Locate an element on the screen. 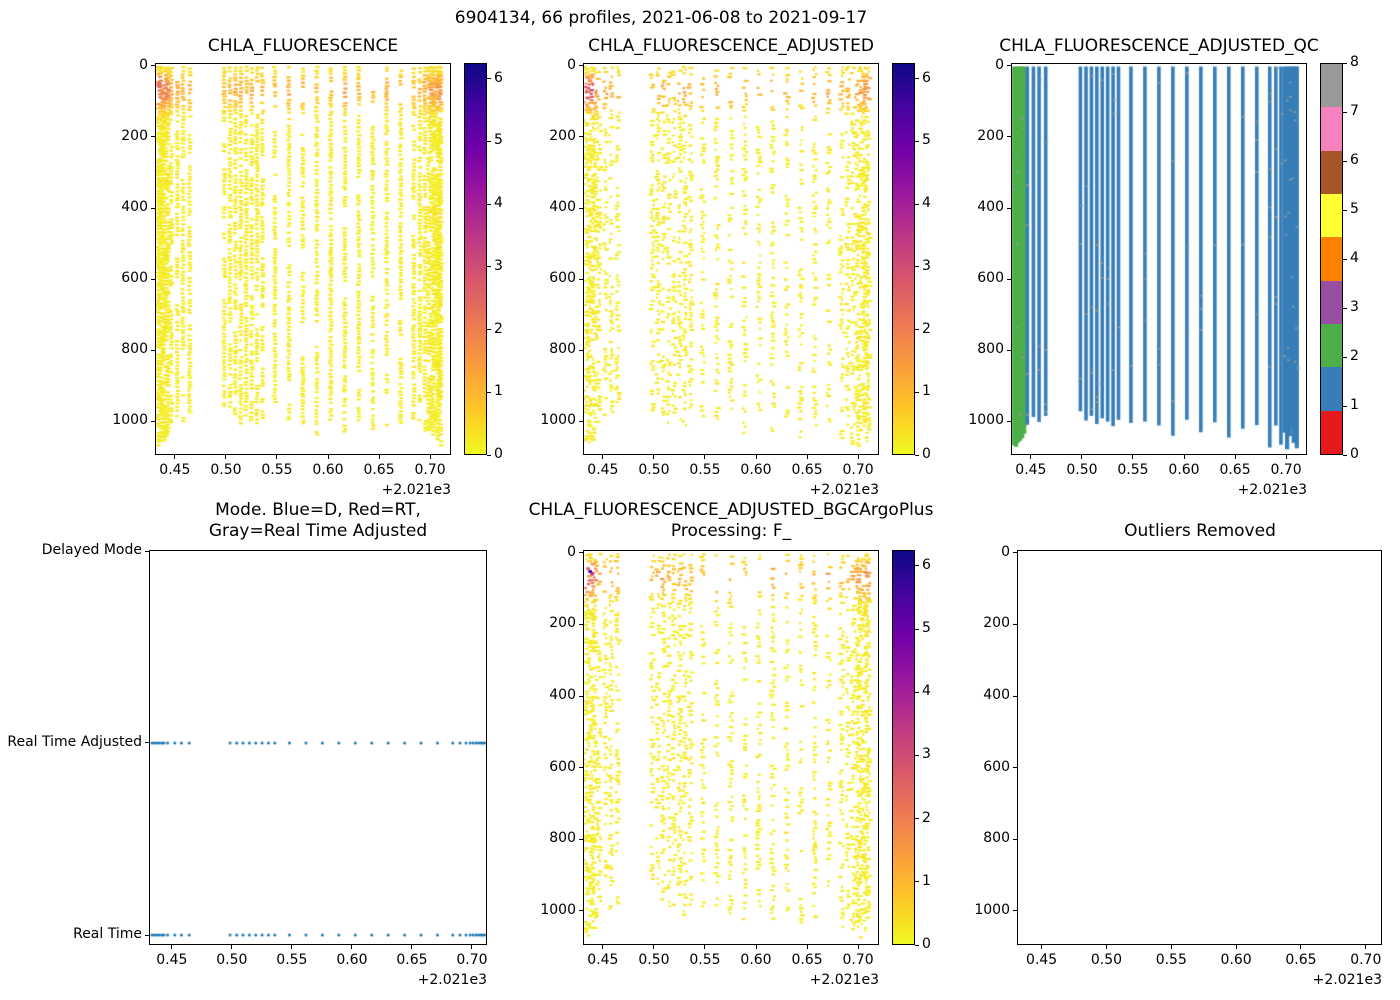 The image size is (1400, 1000). colorbar-tick-label: 0 is located at coordinates (926, 944).